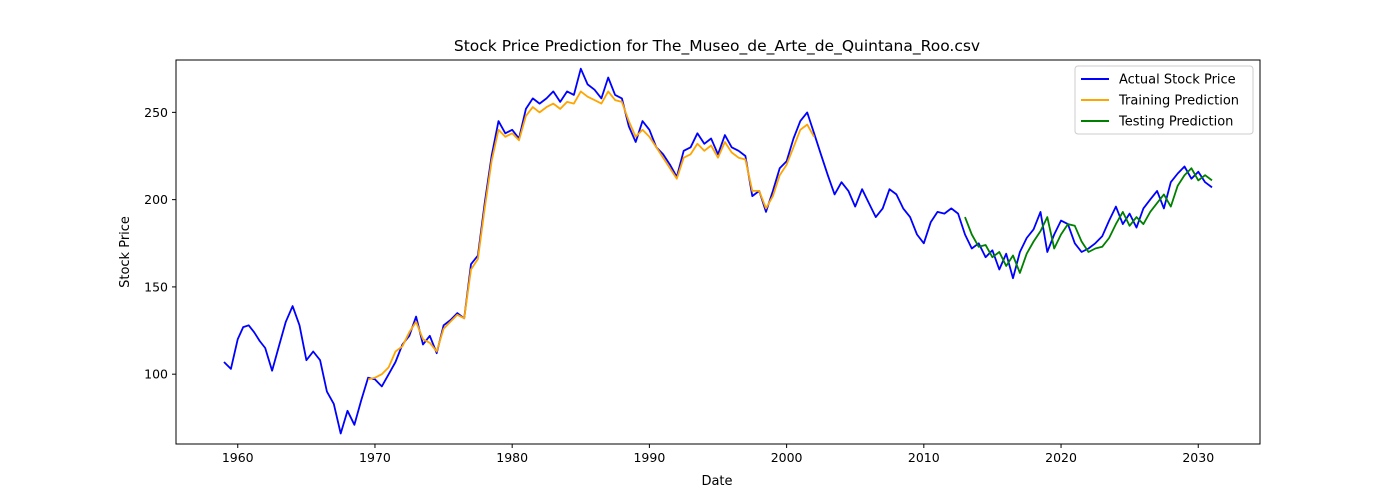 The height and width of the screenshot is (500, 1400). What do you see at coordinates (512, 457) in the screenshot?
I see `x-tick-label: 1980` at bounding box center [512, 457].